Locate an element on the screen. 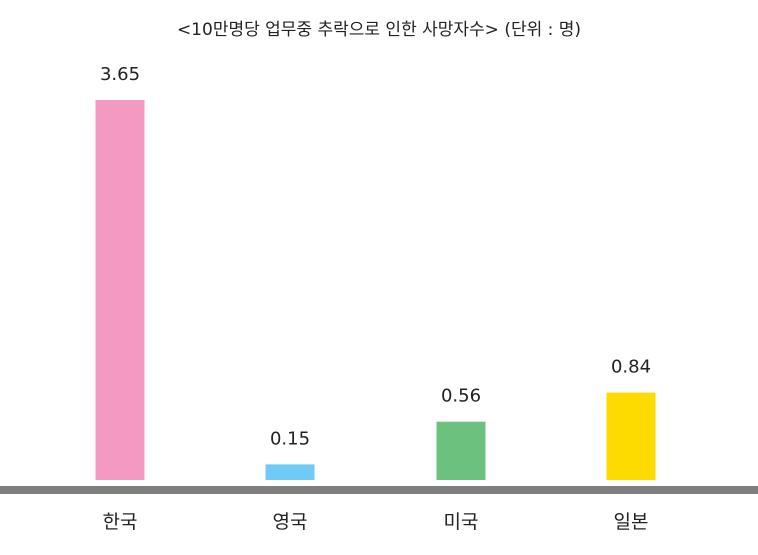 The image size is (758, 555). category-label-3: 미국 is located at coordinates (461, 522).